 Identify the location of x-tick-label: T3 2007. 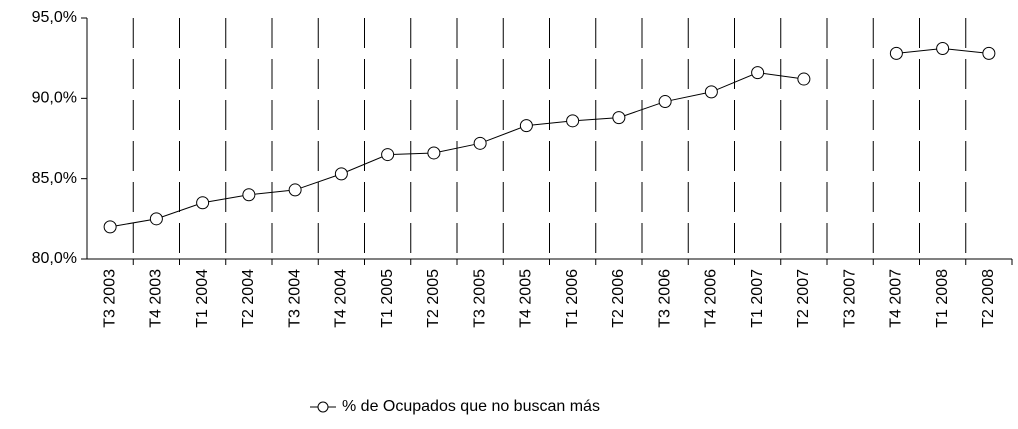
(849, 298).